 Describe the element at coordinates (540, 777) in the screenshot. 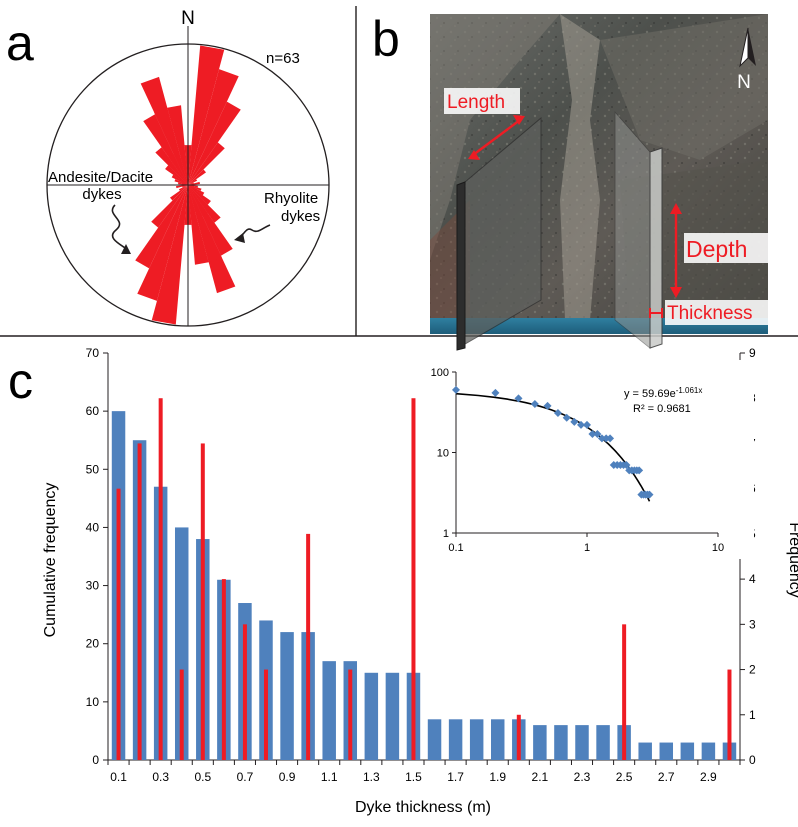

I see `x-tick-label: 2.1` at that location.